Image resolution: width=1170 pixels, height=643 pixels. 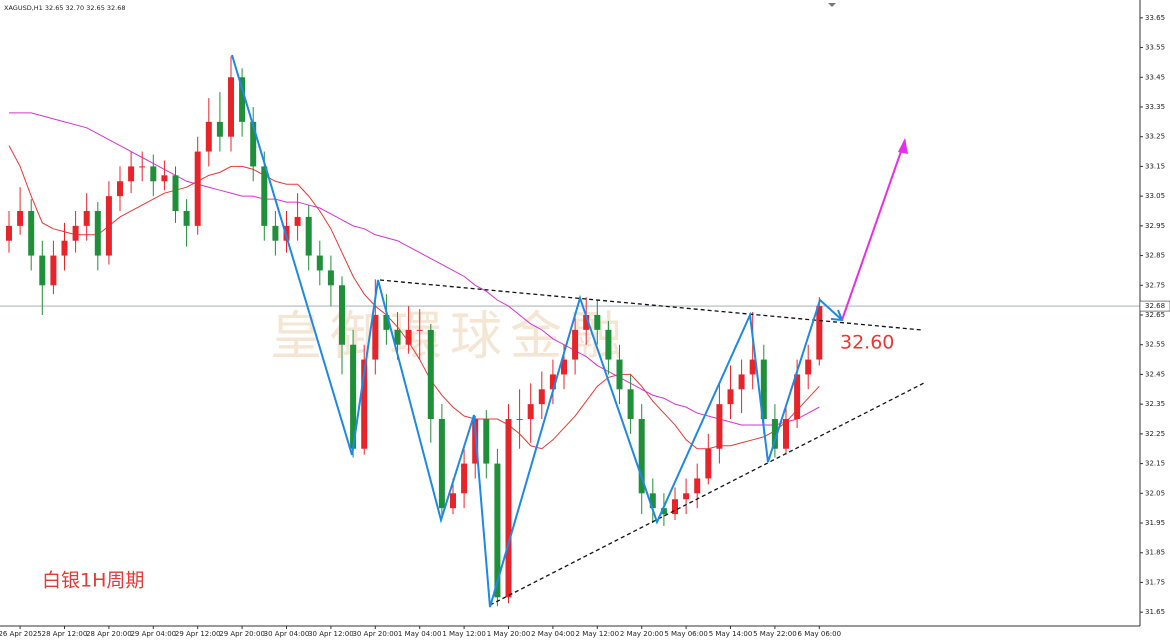 What do you see at coordinates (873, 230) in the screenshot?
I see `forecast-arrow` at bounding box center [873, 230].